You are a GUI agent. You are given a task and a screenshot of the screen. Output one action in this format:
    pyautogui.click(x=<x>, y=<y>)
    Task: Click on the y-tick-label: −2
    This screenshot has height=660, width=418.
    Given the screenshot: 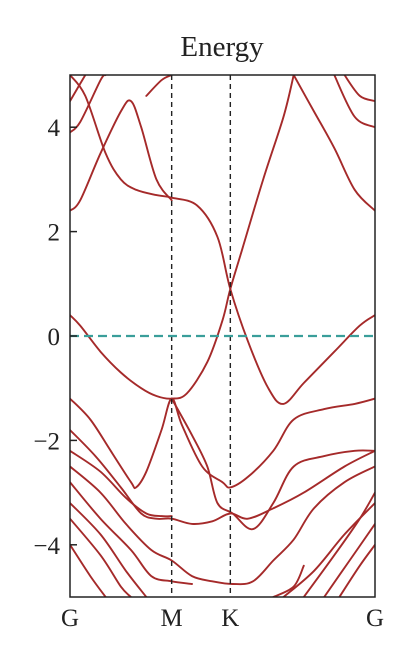 What is the action you would take?
    pyautogui.click(x=46, y=441)
    